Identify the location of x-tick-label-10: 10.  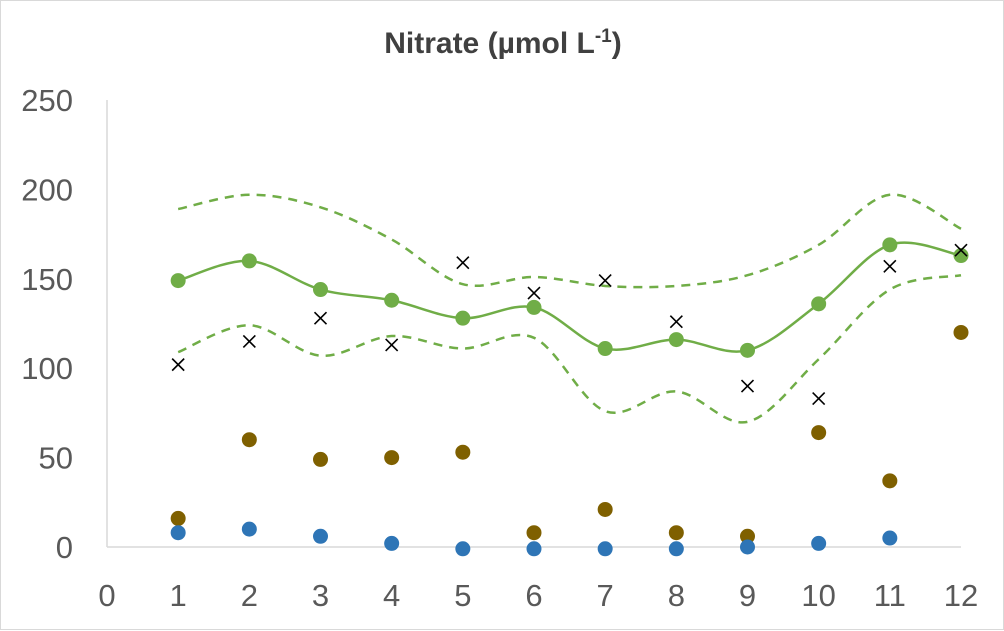
(818, 595).